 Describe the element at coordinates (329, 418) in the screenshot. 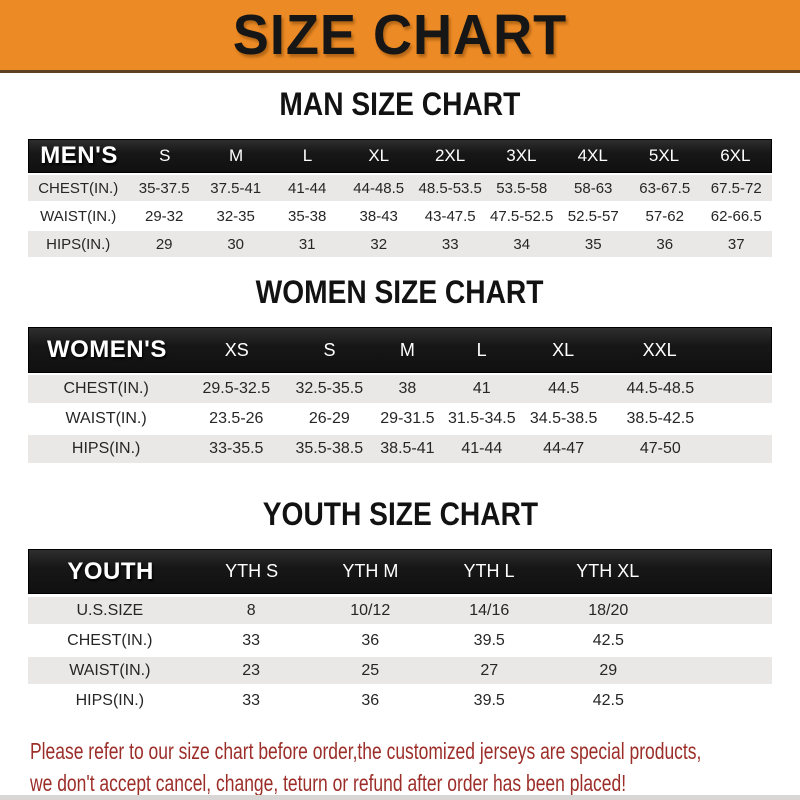

I see `size-cell: 26-29` at that location.